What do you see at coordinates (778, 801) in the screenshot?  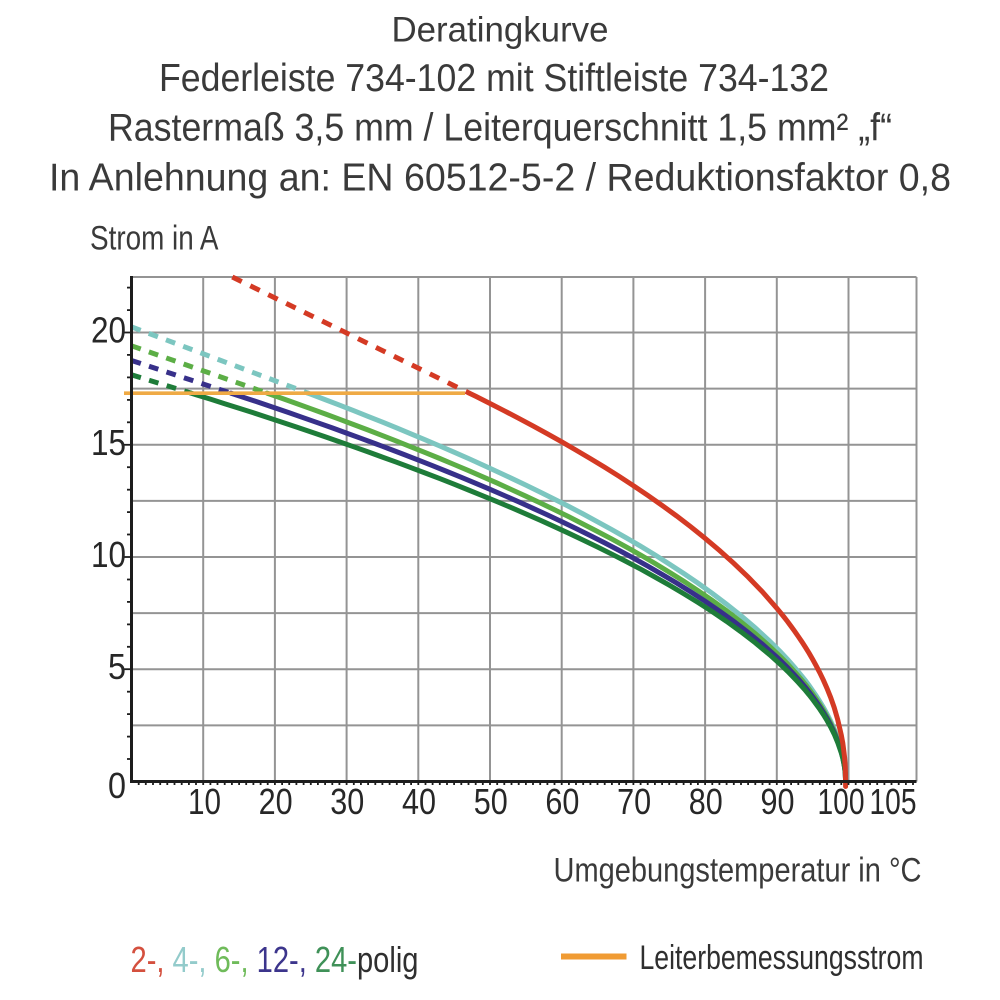 I see `svg-text: 90` at bounding box center [778, 801].